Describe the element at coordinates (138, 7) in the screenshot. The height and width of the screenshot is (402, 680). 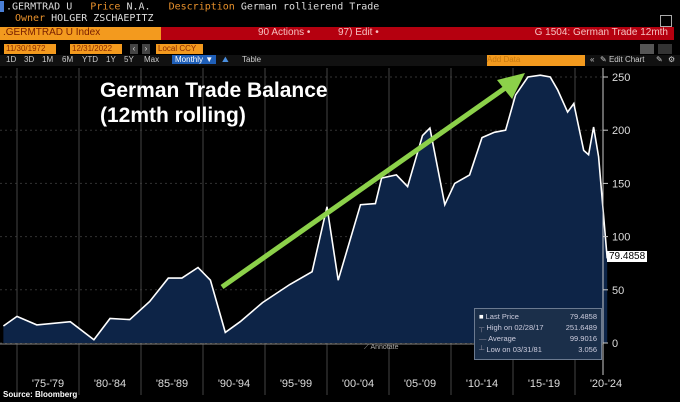
I see `price-value: N.A.` at that location.